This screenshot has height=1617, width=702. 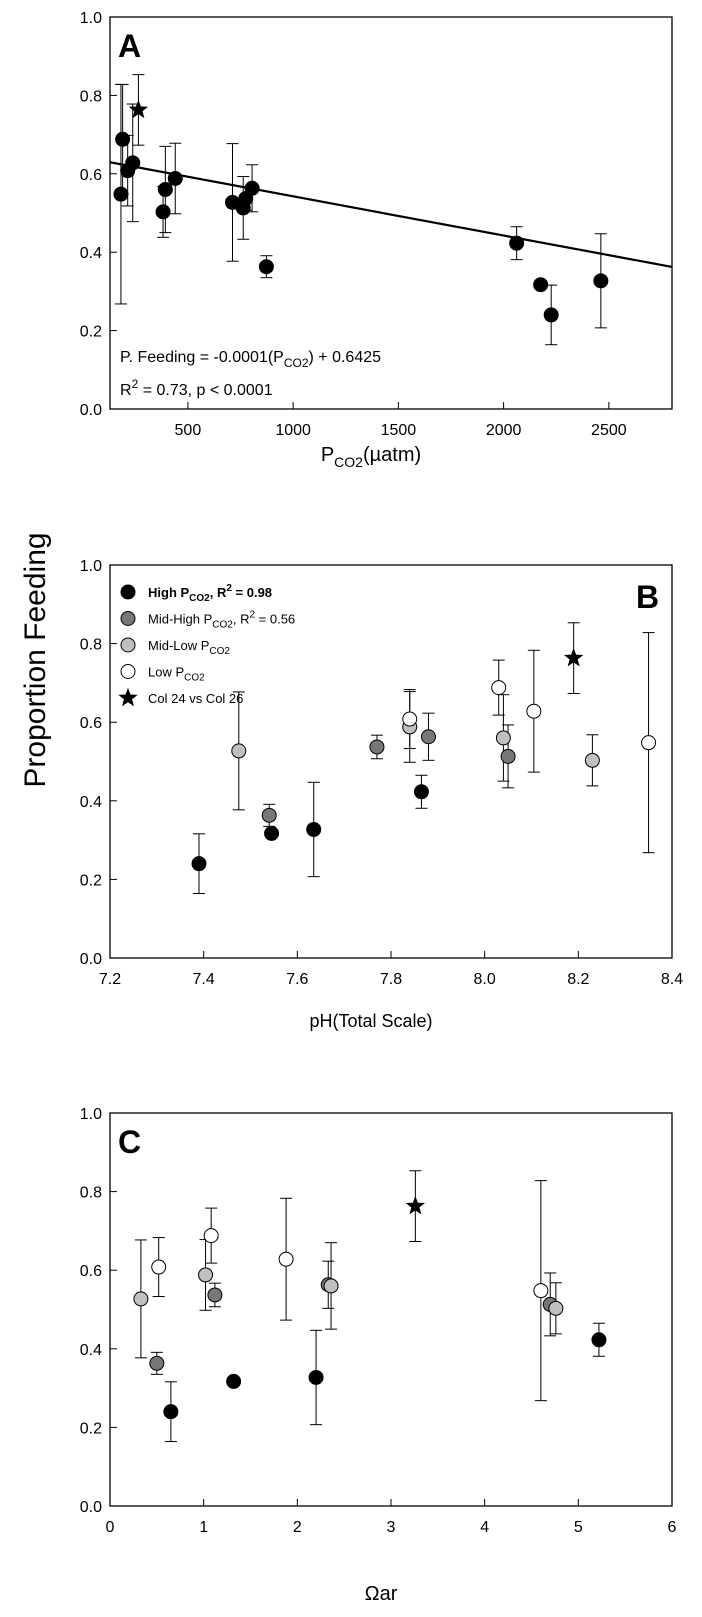 I want to click on equation-line-1-suffix: ) + 0.6425, so click(x=345, y=357).